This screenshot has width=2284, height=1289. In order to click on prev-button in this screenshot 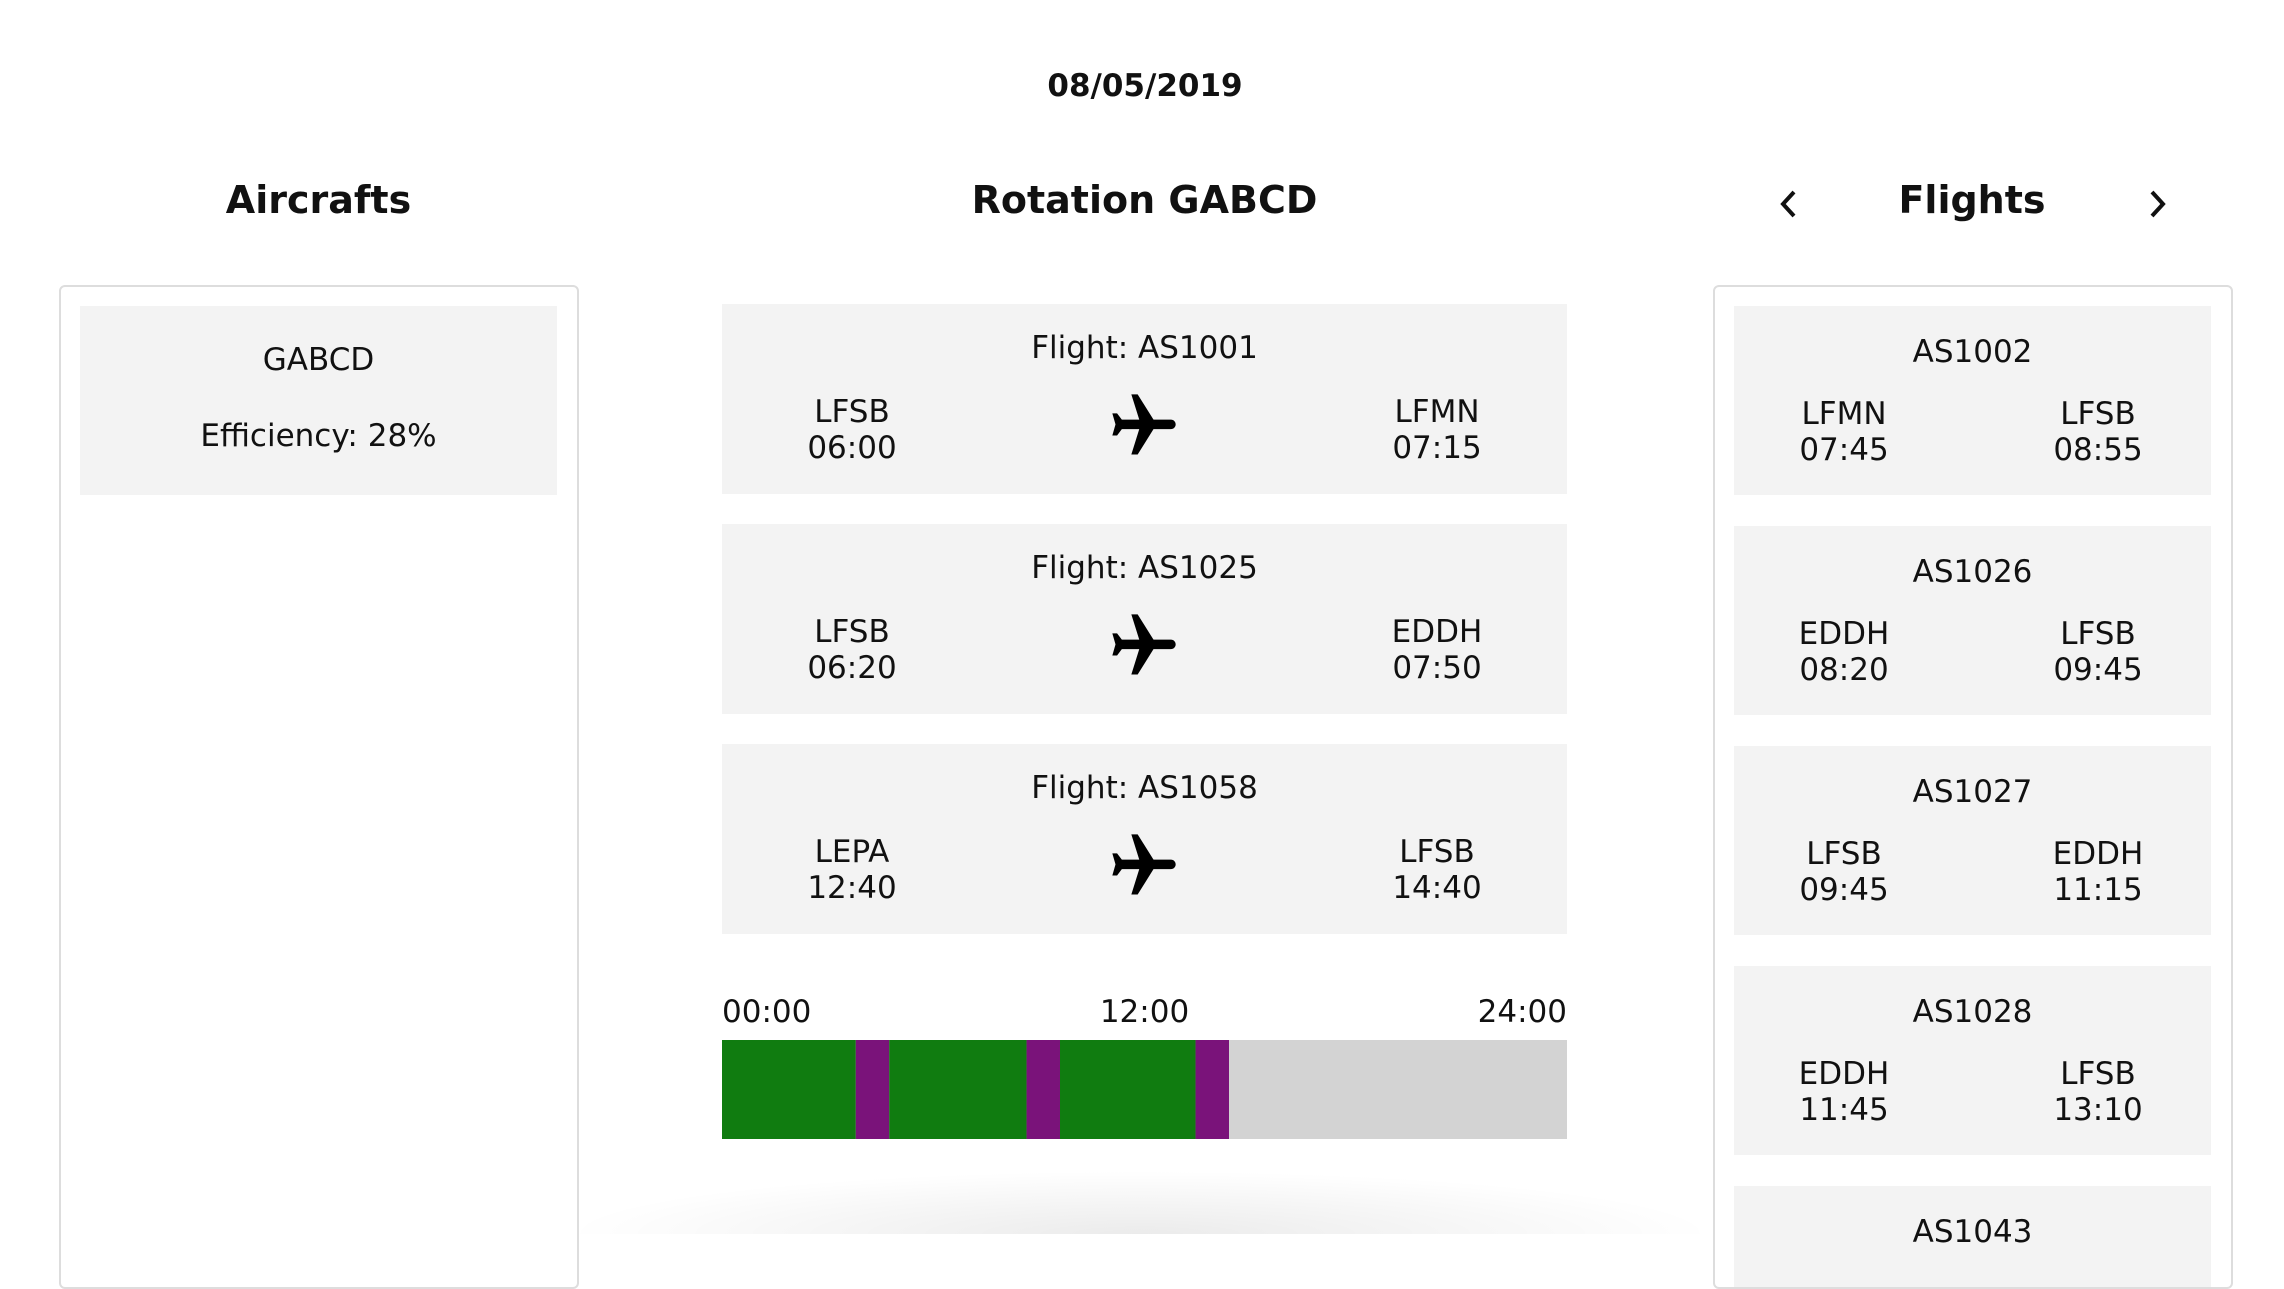, I will do `click(1789, 204)`.